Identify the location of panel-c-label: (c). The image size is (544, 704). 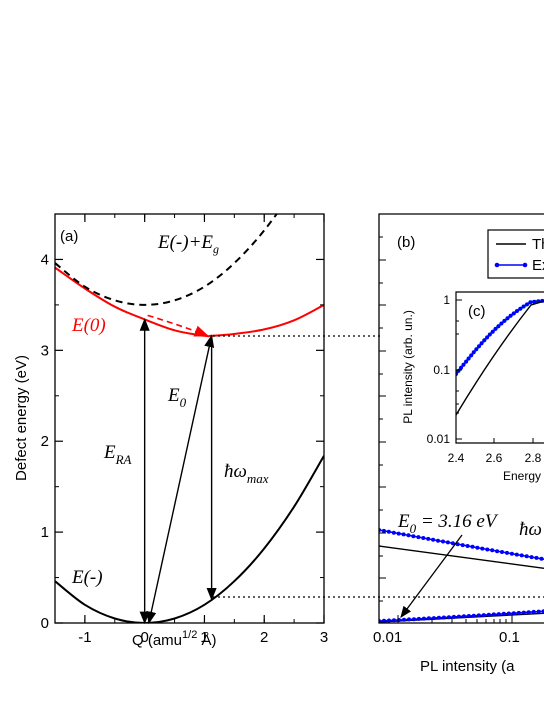
(477, 311).